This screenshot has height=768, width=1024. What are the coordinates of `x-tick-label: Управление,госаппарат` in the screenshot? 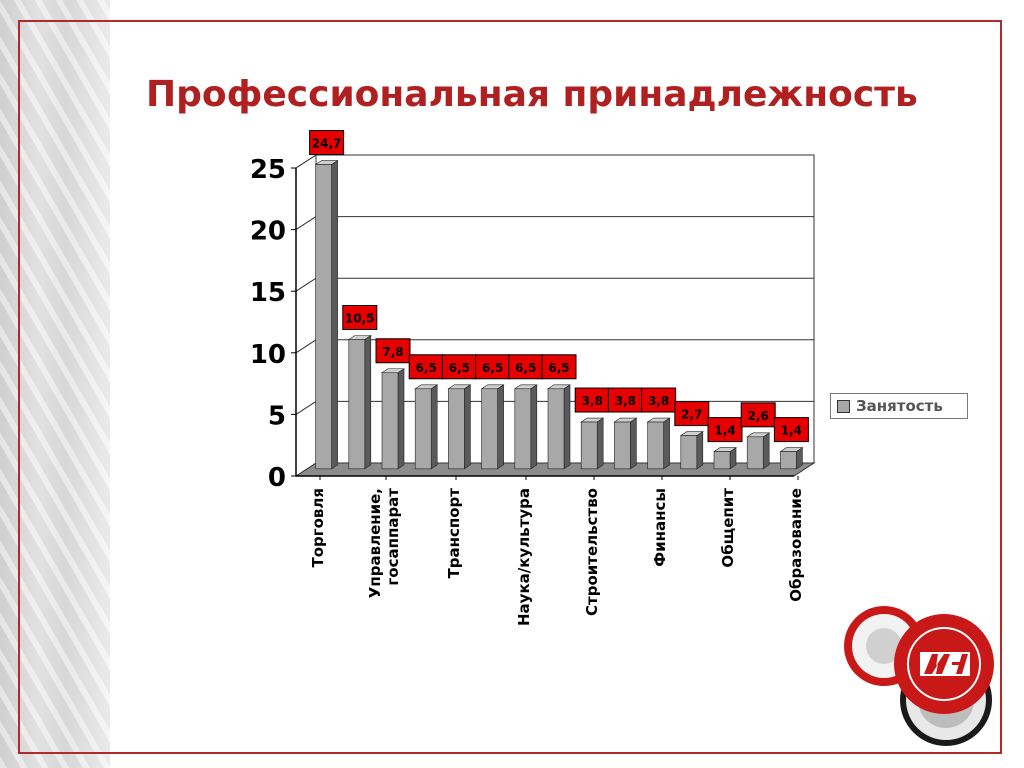 It's located at (384, 543).